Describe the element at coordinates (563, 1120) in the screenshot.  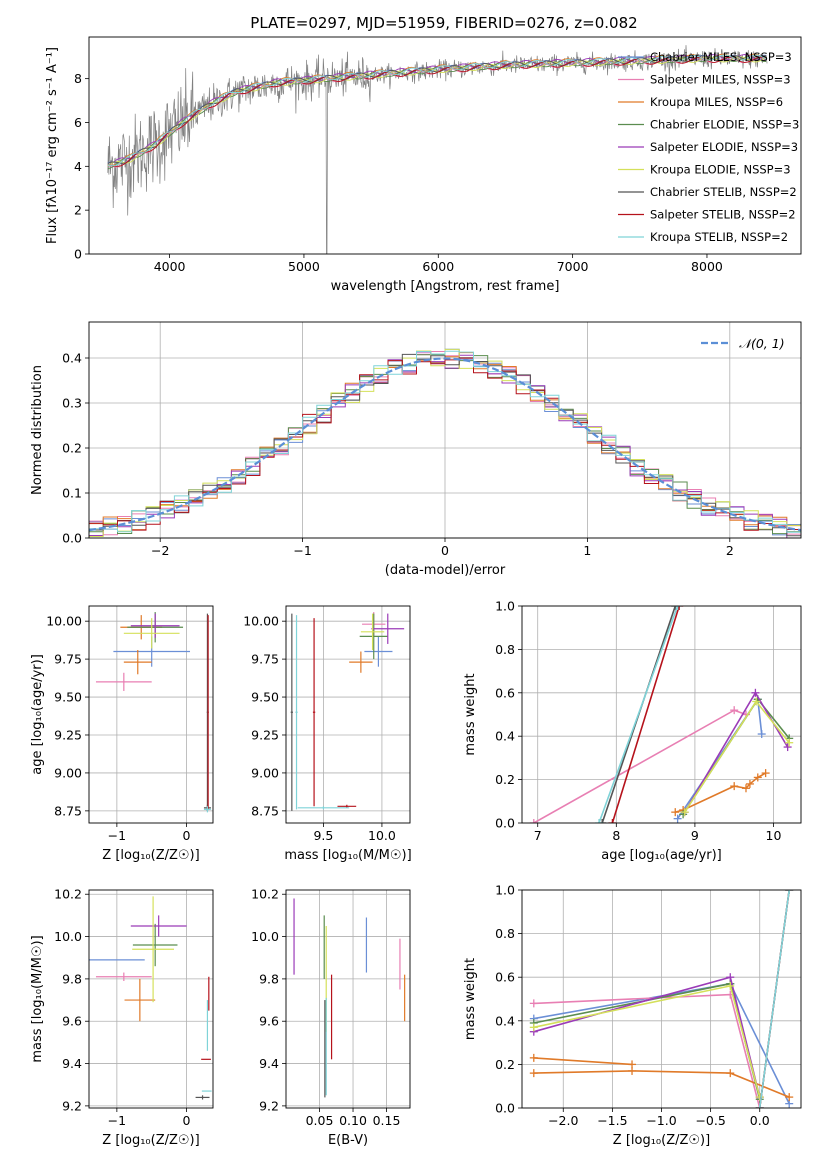
I see `x-tick-label: −2.0` at that location.